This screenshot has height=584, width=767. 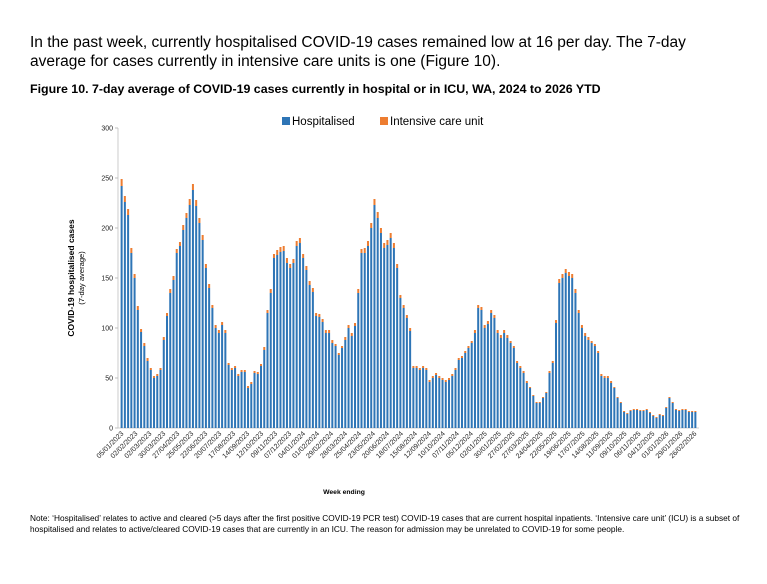 I want to click on y-tick-label: 100, so click(x=107, y=329).